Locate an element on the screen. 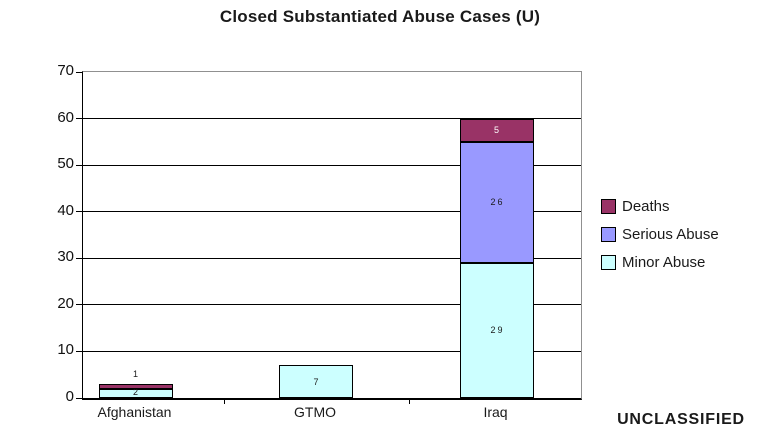 This screenshot has width=766, height=442. y-axis-label: 20 is located at coordinates (65, 303).